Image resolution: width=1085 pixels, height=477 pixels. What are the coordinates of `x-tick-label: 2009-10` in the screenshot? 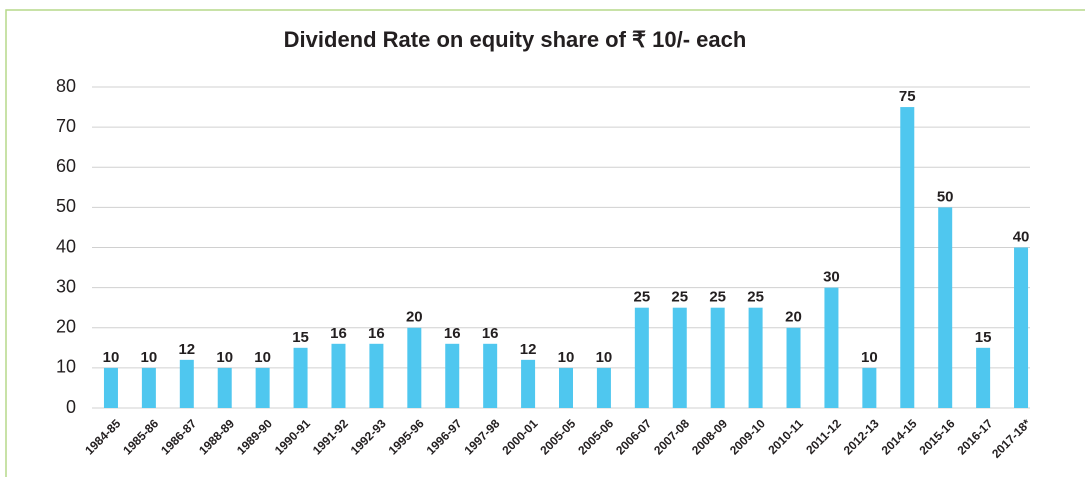 It's located at (747, 436).